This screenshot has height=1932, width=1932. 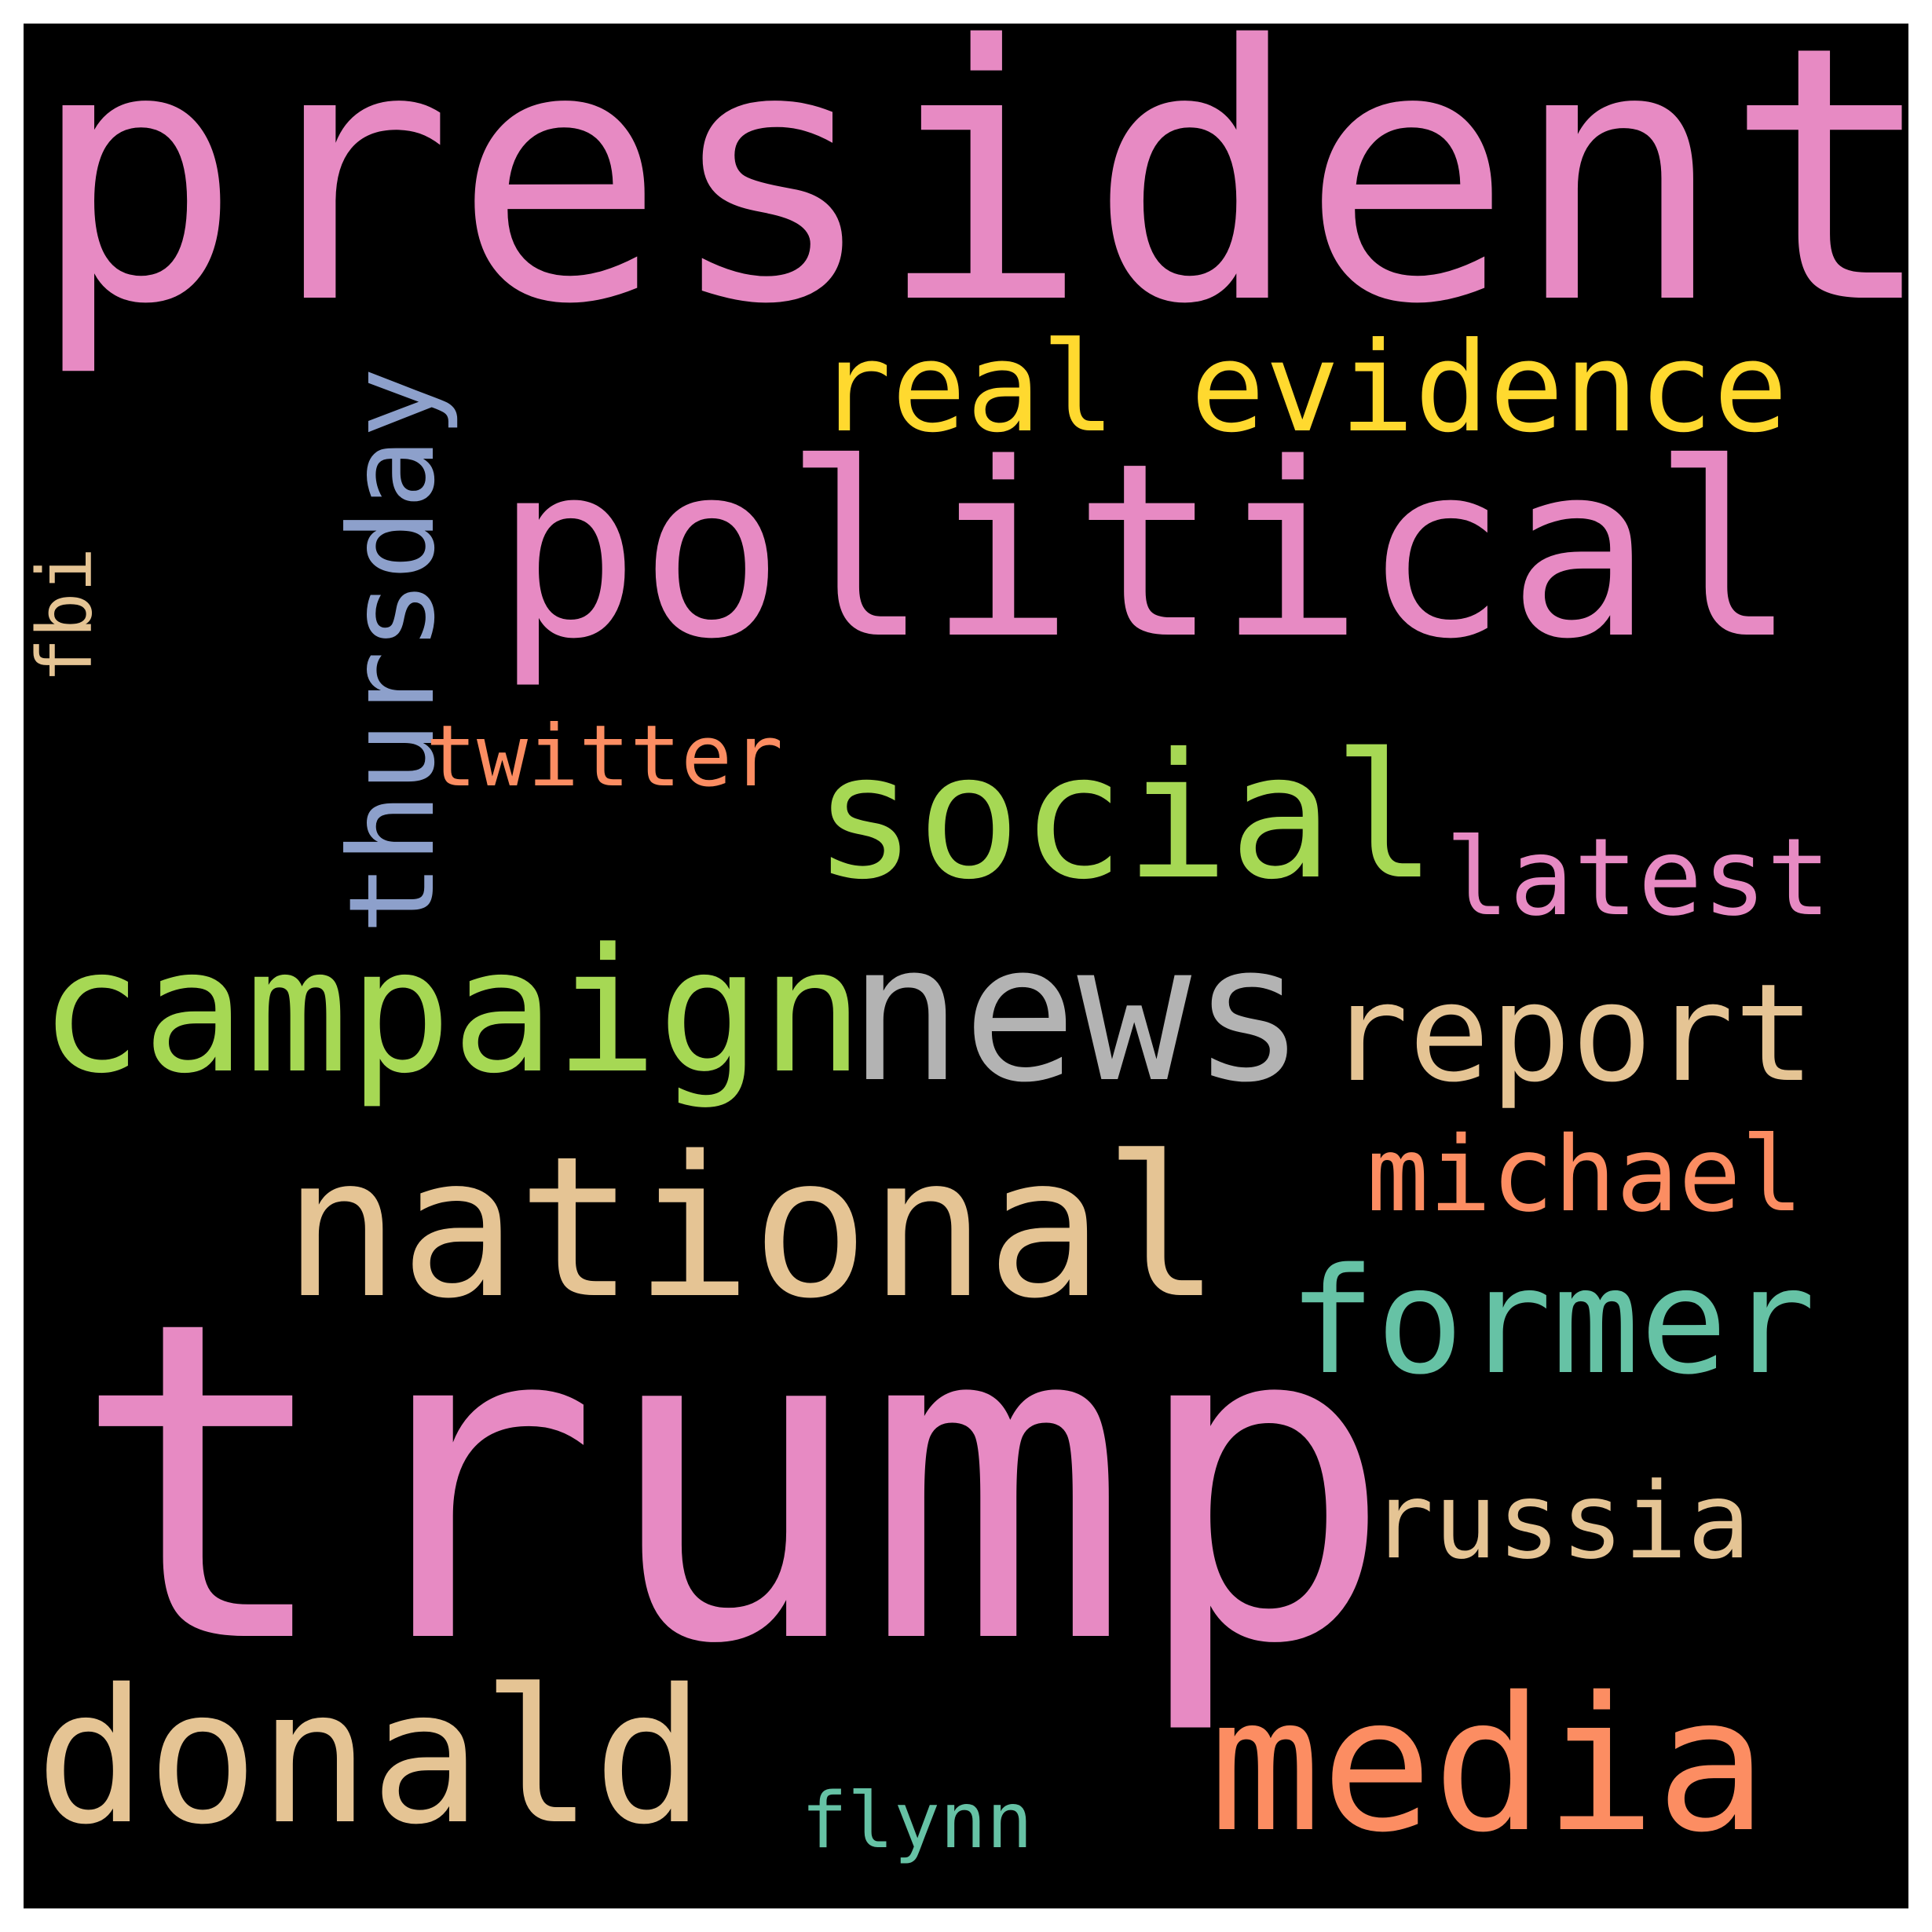 I want to click on word-thursday: thursday, so click(x=392, y=651).